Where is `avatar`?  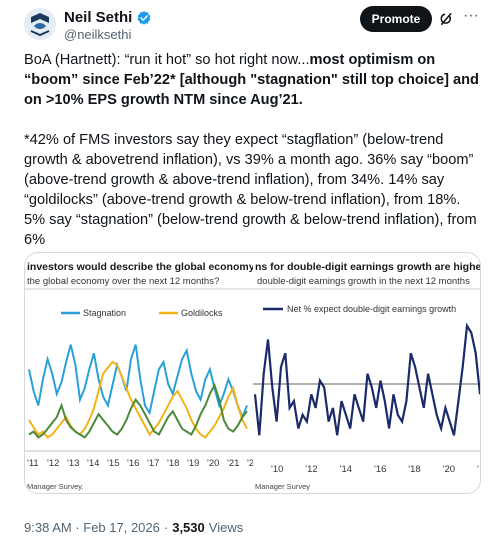 avatar is located at coordinates (40, 24).